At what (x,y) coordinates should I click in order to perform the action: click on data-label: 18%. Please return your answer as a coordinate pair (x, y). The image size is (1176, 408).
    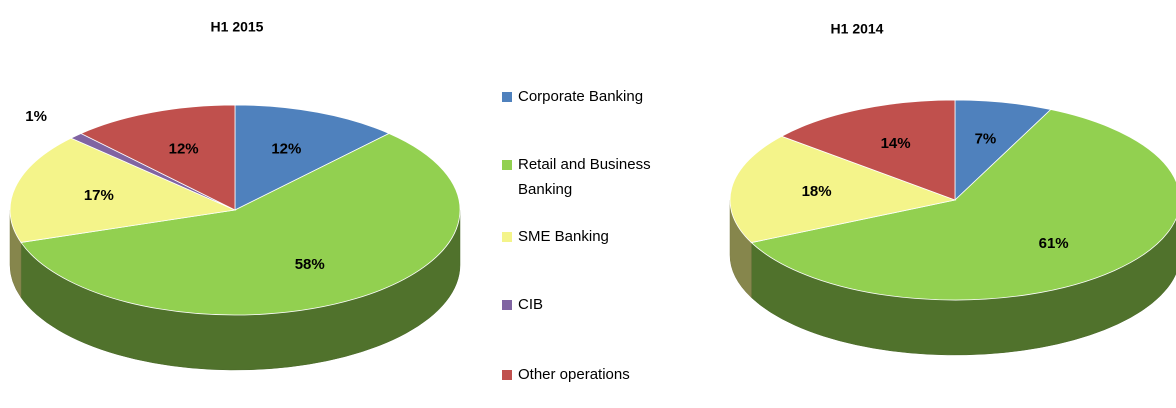
    Looking at the image, I should click on (817, 191).